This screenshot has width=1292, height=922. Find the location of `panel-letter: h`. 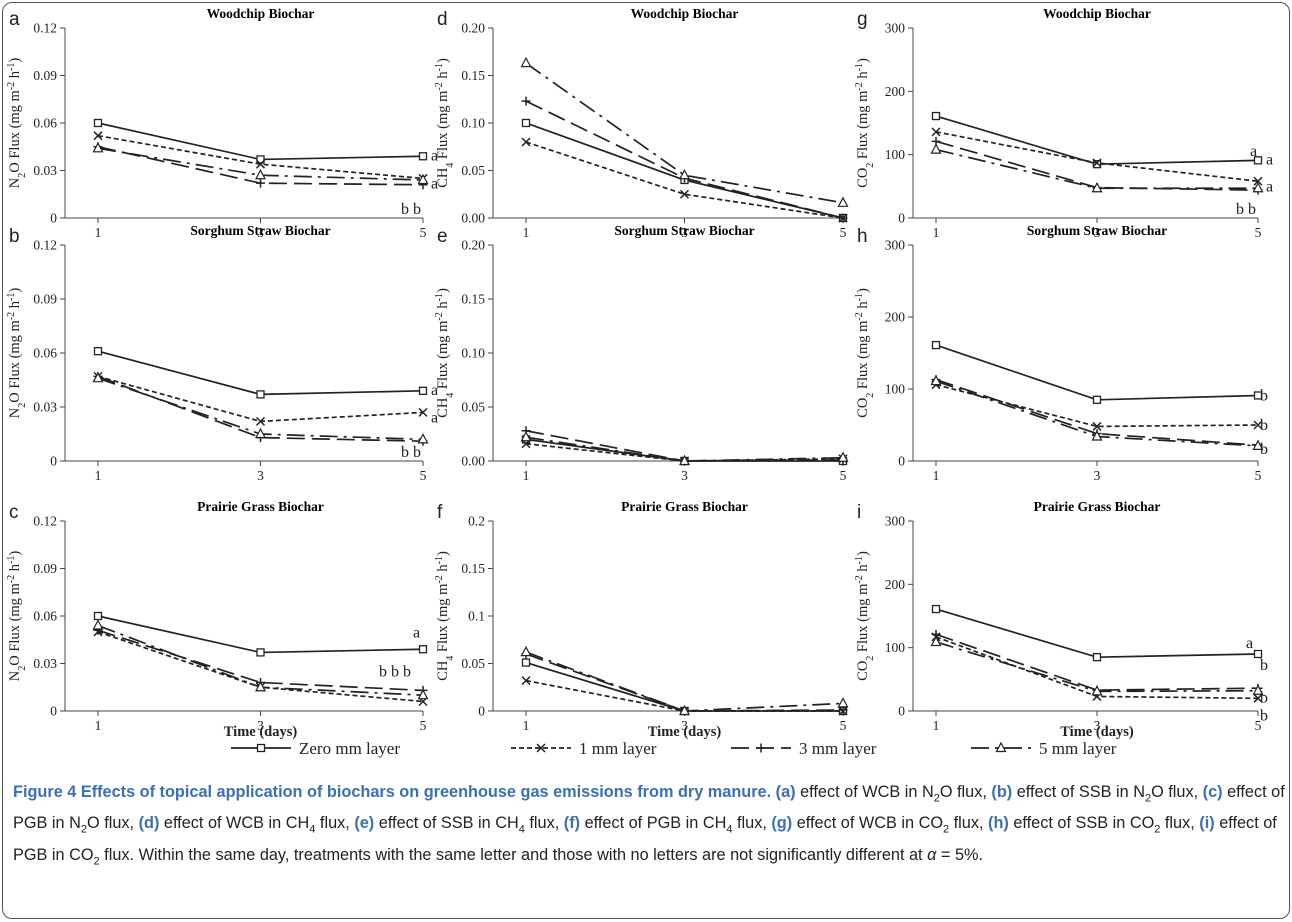

panel-letter: h is located at coordinates (862, 236).